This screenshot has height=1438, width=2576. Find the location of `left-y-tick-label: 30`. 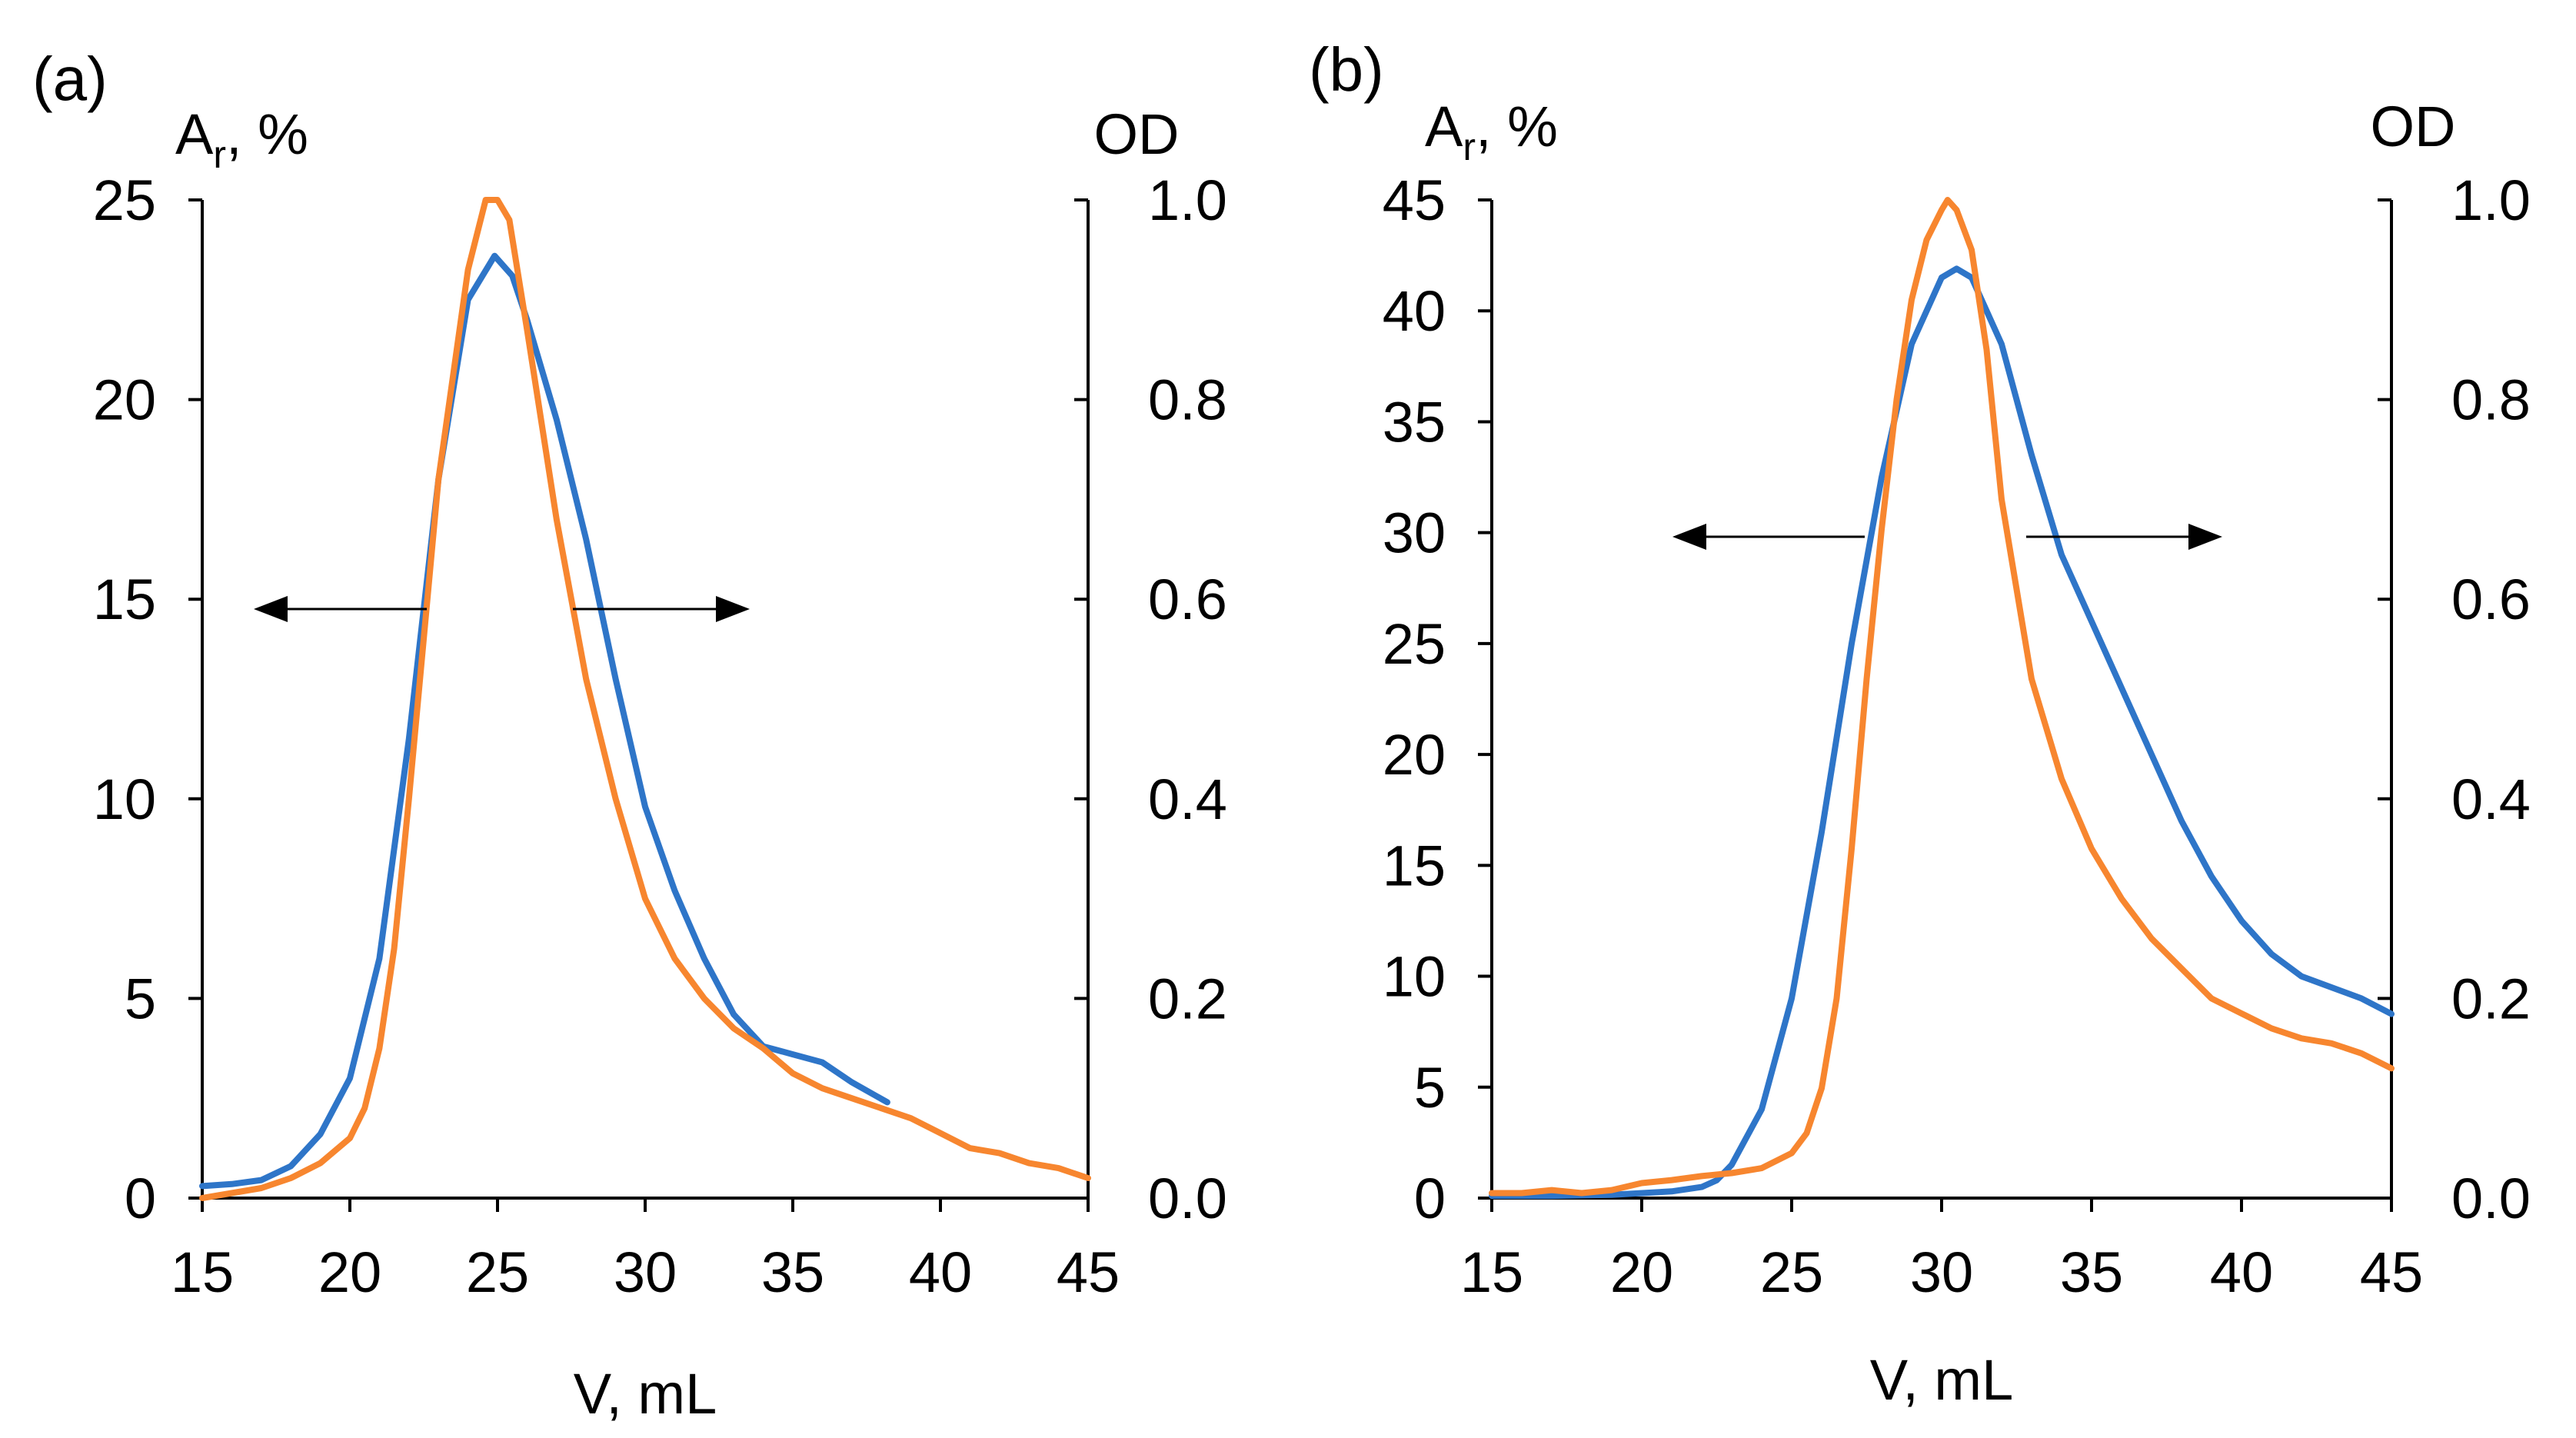

left-y-tick-label: 30 is located at coordinates (1414, 533).